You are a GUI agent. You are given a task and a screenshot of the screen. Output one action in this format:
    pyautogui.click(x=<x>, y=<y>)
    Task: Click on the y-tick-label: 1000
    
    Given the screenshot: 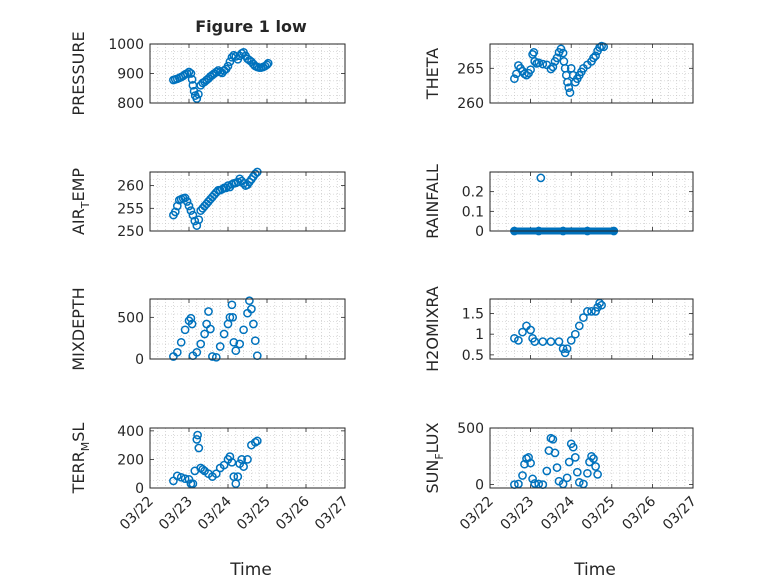 What is the action you would take?
    pyautogui.click(x=126, y=45)
    